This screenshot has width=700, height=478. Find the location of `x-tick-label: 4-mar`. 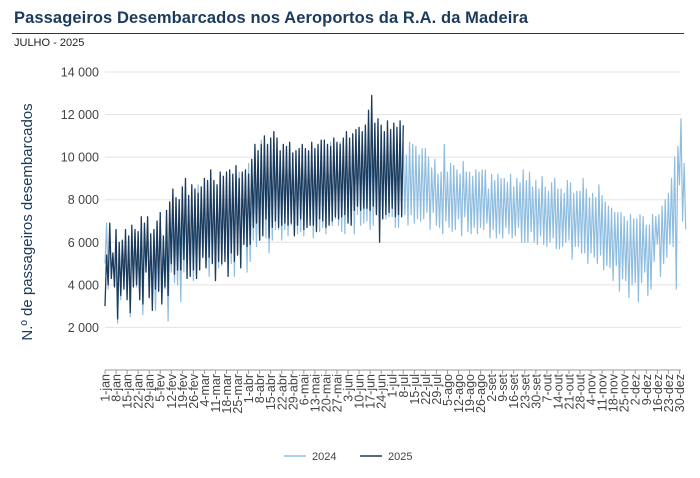

x-tick-label: 4-mar is located at coordinates (205, 390).